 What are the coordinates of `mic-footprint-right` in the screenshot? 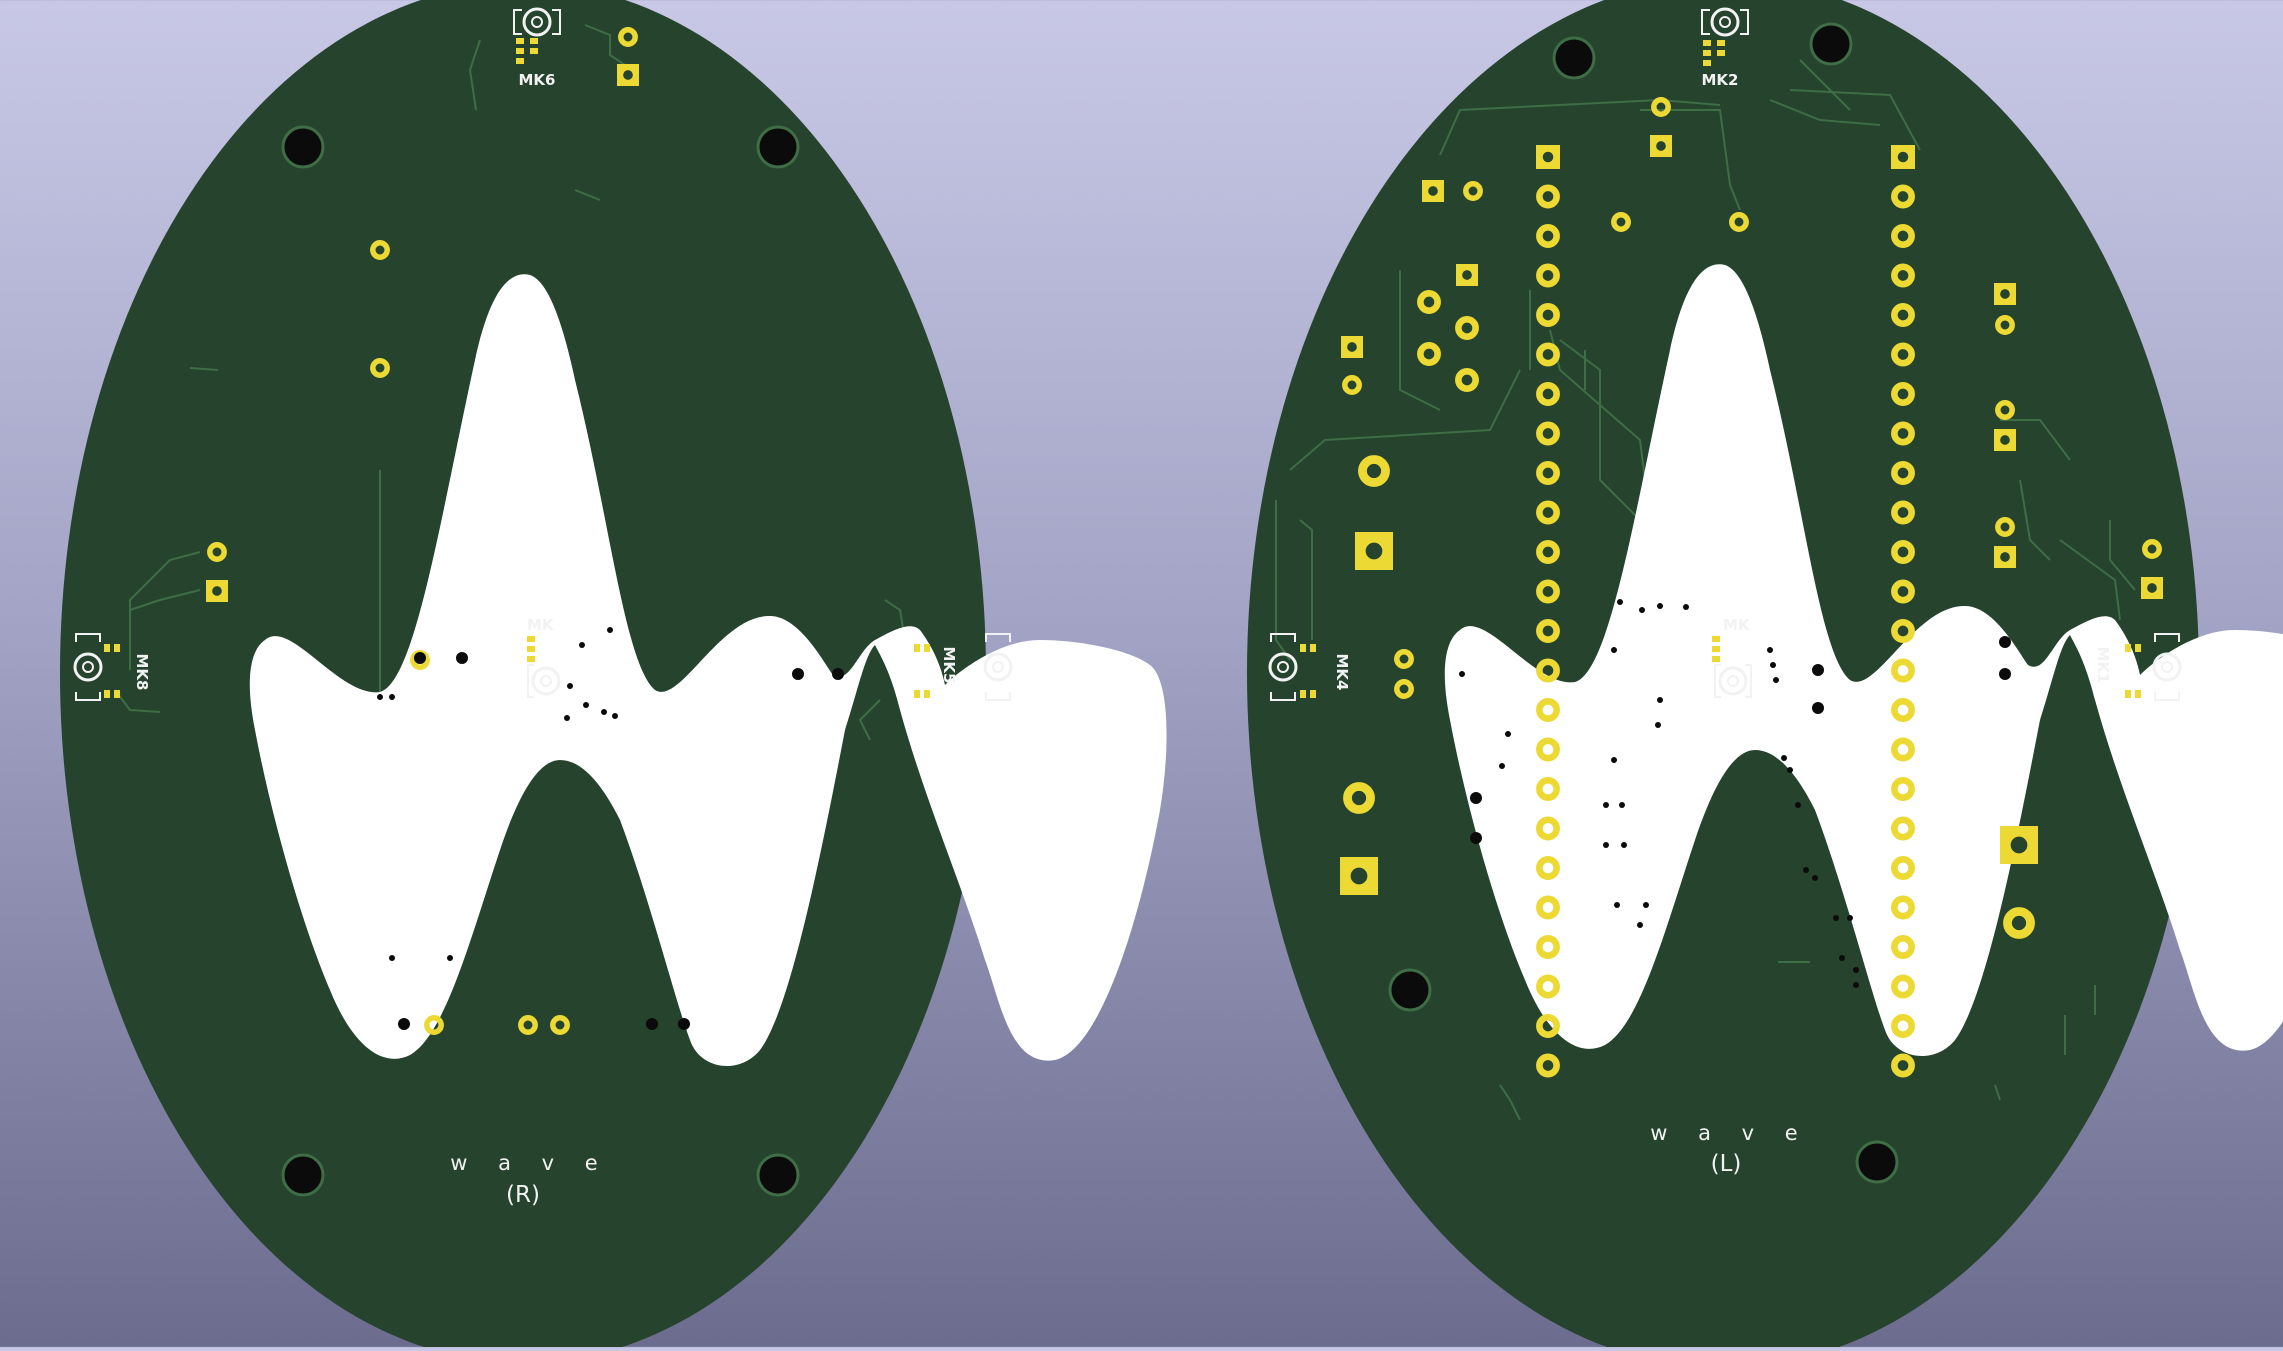 It's located at (2167, 667).